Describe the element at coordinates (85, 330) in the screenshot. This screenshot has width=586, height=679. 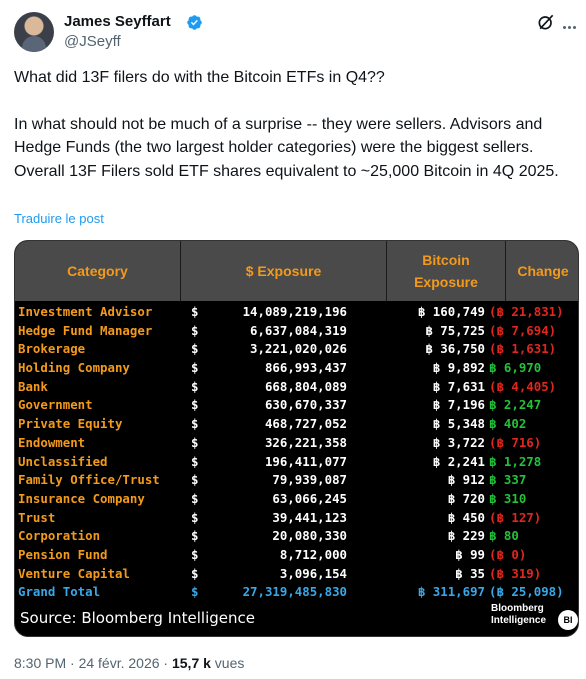
I see `cell-category: Hedge Fund Manager` at that location.